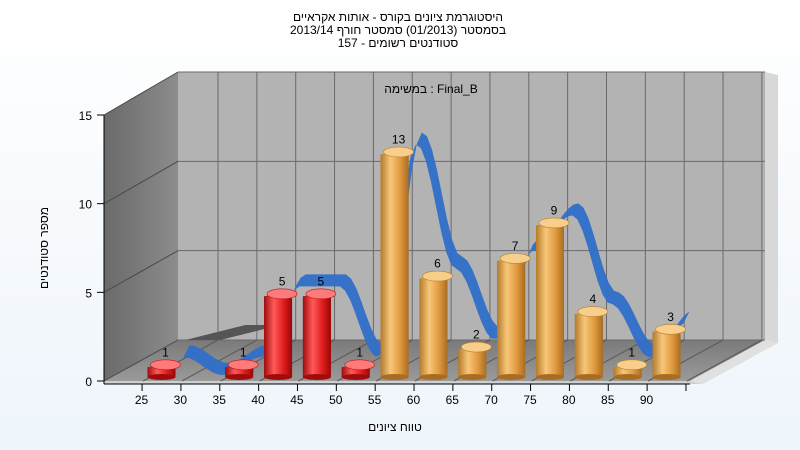 Image resolution: width=800 pixels, height=450 pixels. I want to click on x-tick-label-75: 75, so click(530, 400).